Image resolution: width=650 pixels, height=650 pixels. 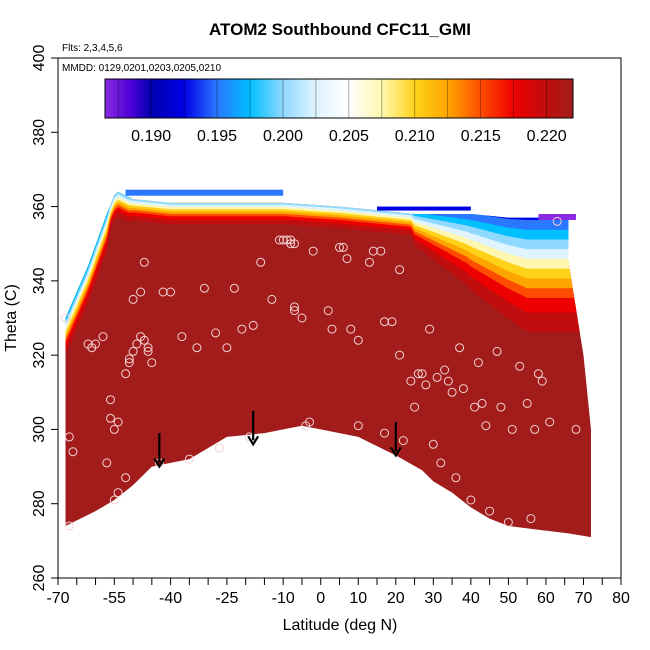 What do you see at coordinates (92, 48) in the screenshot?
I see `flights-label: Flts: 2,3,4,5,6` at bounding box center [92, 48].